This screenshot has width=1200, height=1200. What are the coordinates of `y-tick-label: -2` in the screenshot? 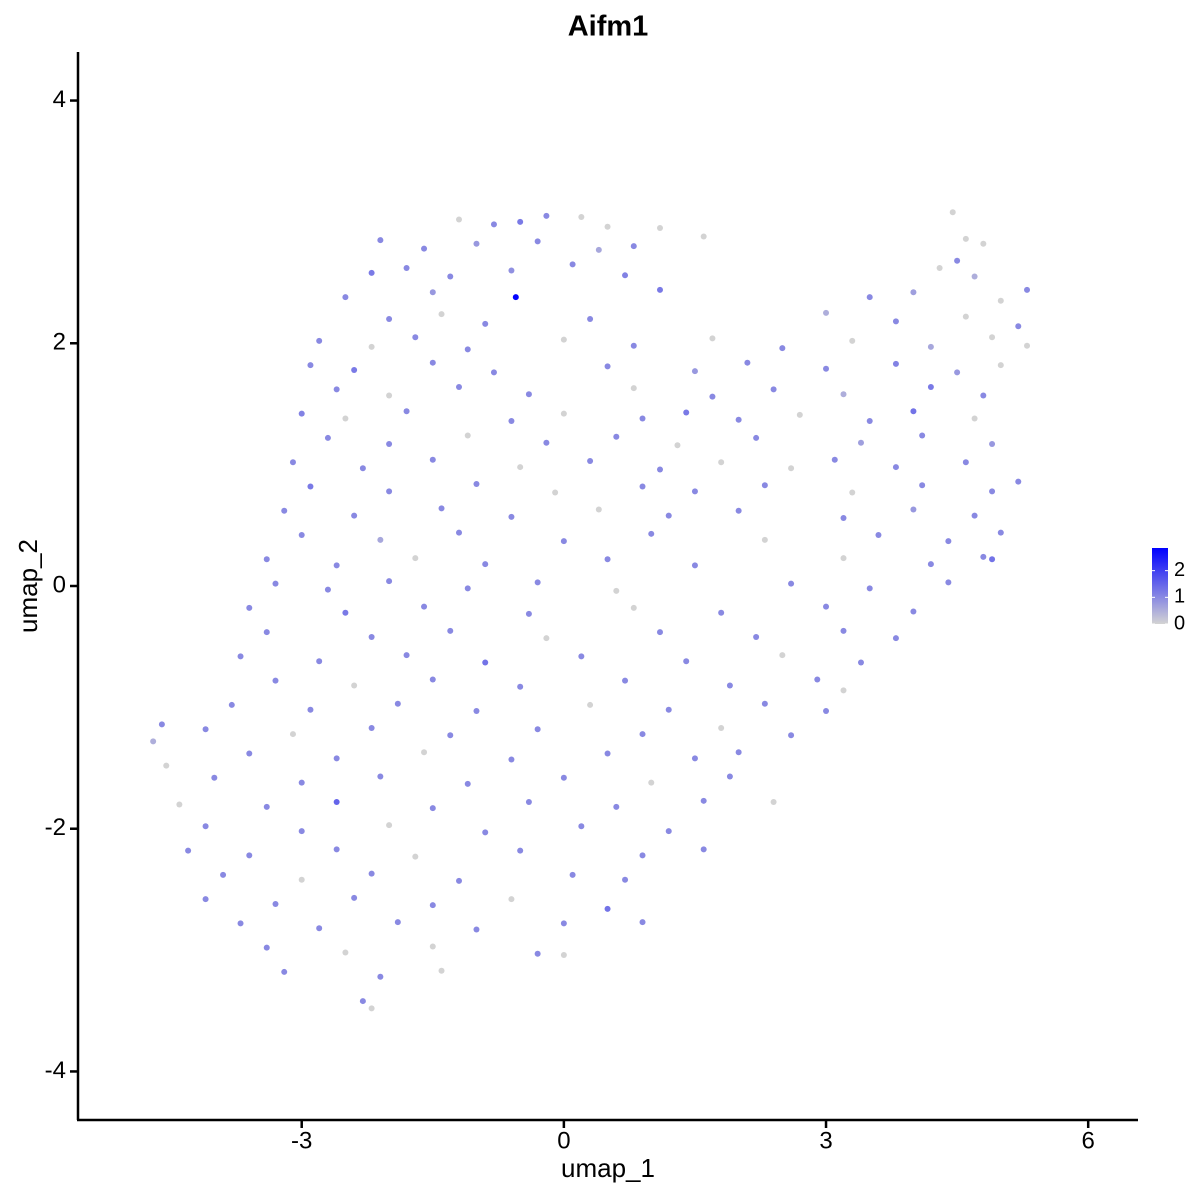 It's located at (55, 827).